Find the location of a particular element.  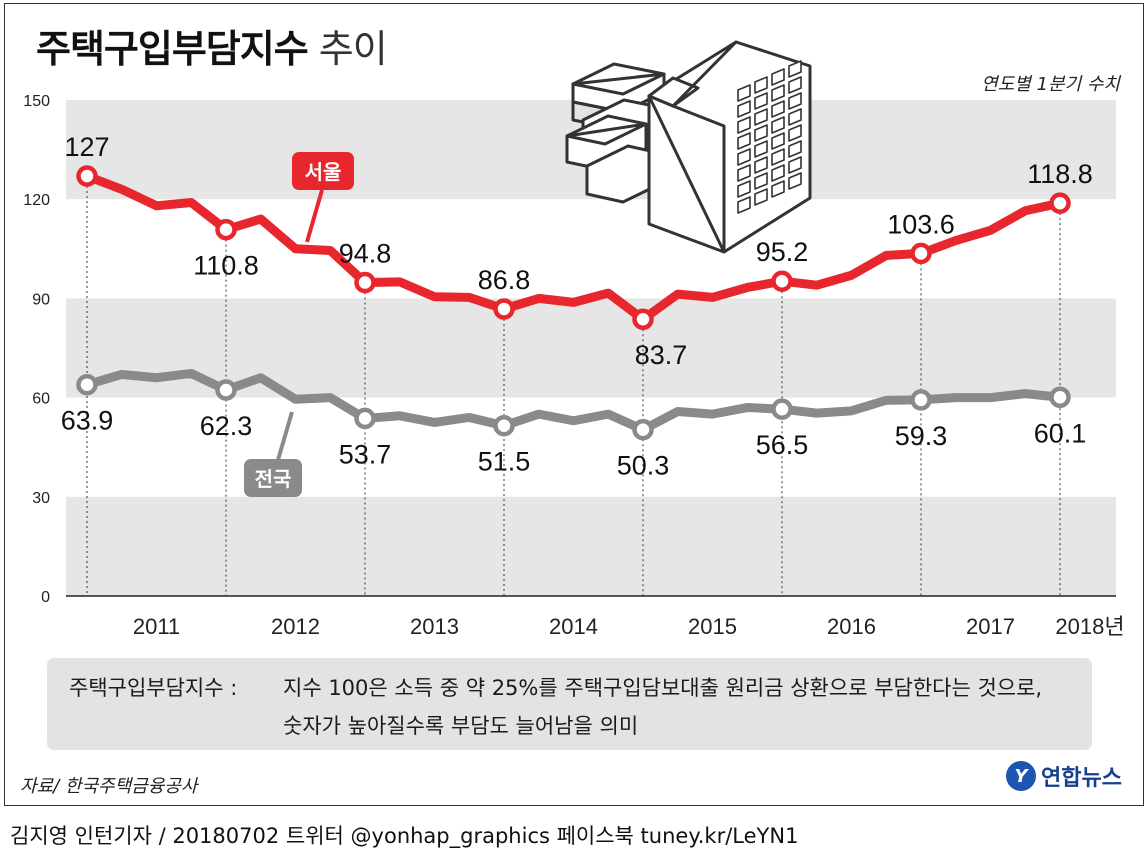

title-bold: 주택구입부담지수 is located at coordinates (172, 49).